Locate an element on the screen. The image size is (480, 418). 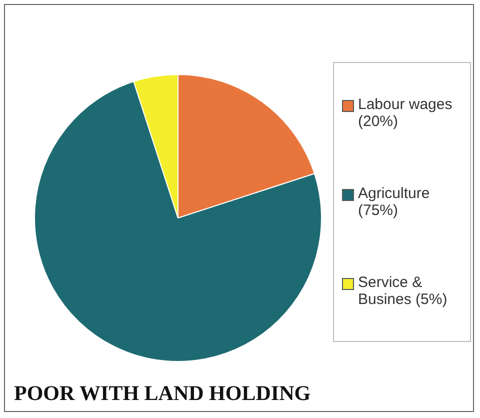
legend-label: Labour wages (20%) is located at coordinates (406, 113).